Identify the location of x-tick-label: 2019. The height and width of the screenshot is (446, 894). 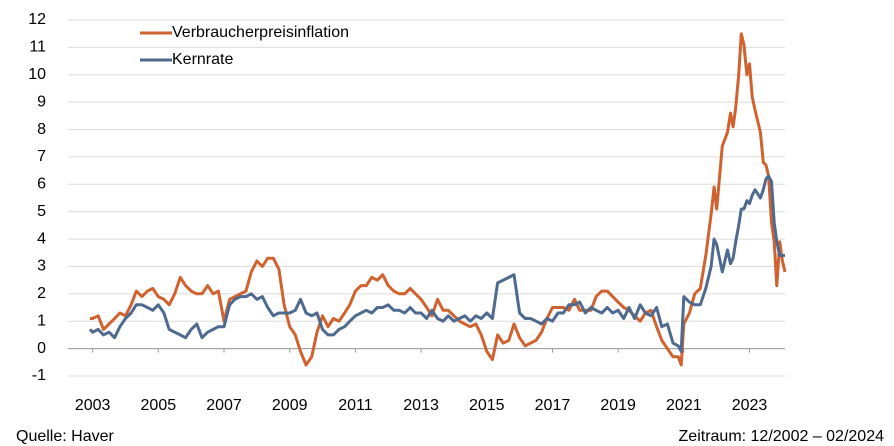
(618, 405).